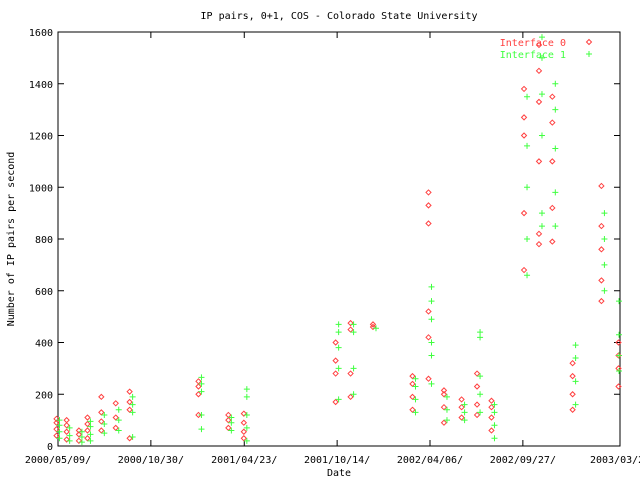 The height and width of the screenshot is (480, 640). What do you see at coordinates (41, 188) in the screenshot?
I see `y-tick-label: 1000` at bounding box center [41, 188].